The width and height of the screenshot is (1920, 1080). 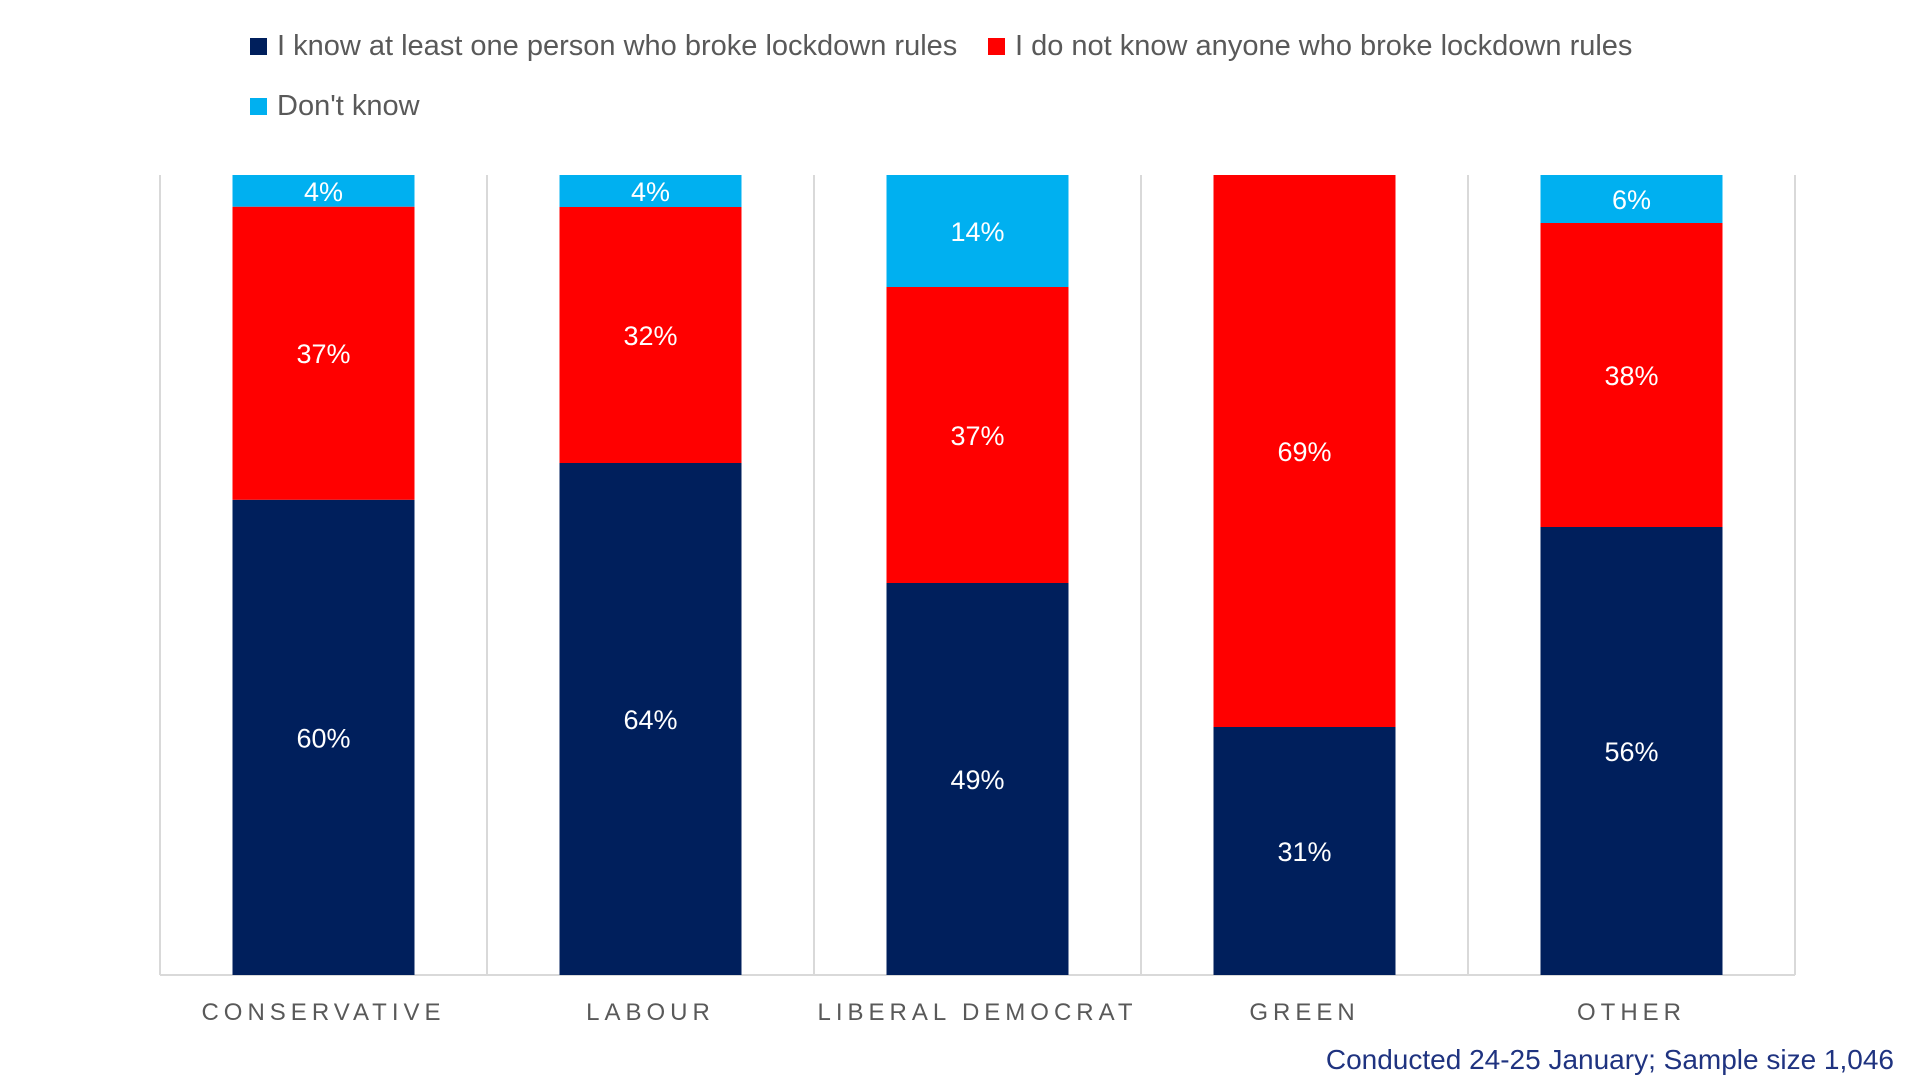 I want to click on data-label-dontknowanyone: 38%, so click(x=1631, y=376).